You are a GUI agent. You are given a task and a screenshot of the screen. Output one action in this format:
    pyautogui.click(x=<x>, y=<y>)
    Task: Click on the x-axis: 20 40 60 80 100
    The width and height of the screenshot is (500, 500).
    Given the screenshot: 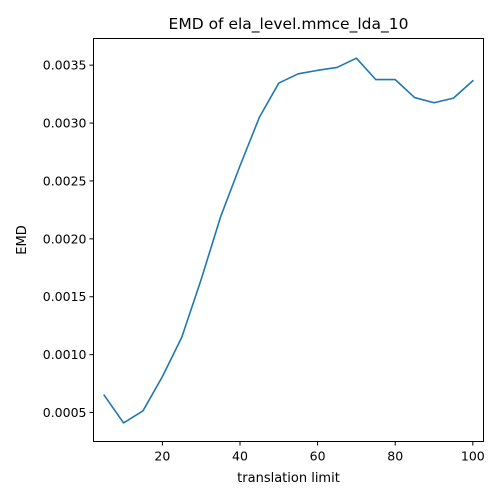 What is the action you would take?
    pyautogui.click(x=319, y=452)
    